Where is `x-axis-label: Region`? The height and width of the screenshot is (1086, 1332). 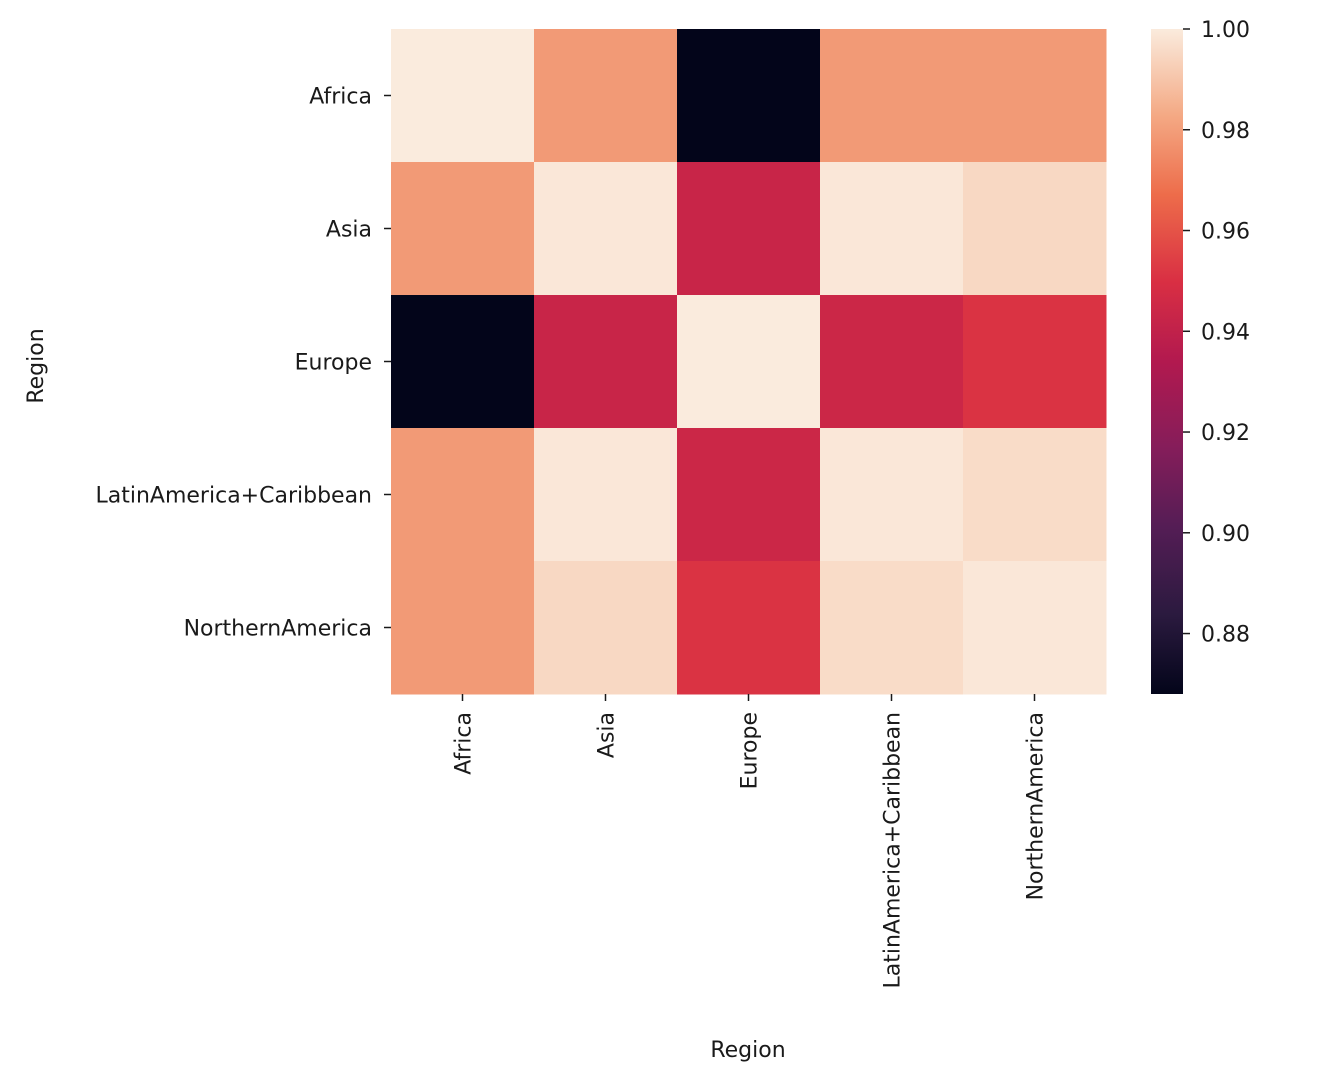
x-axis-label: Region is located at coordinates (747, 1050).